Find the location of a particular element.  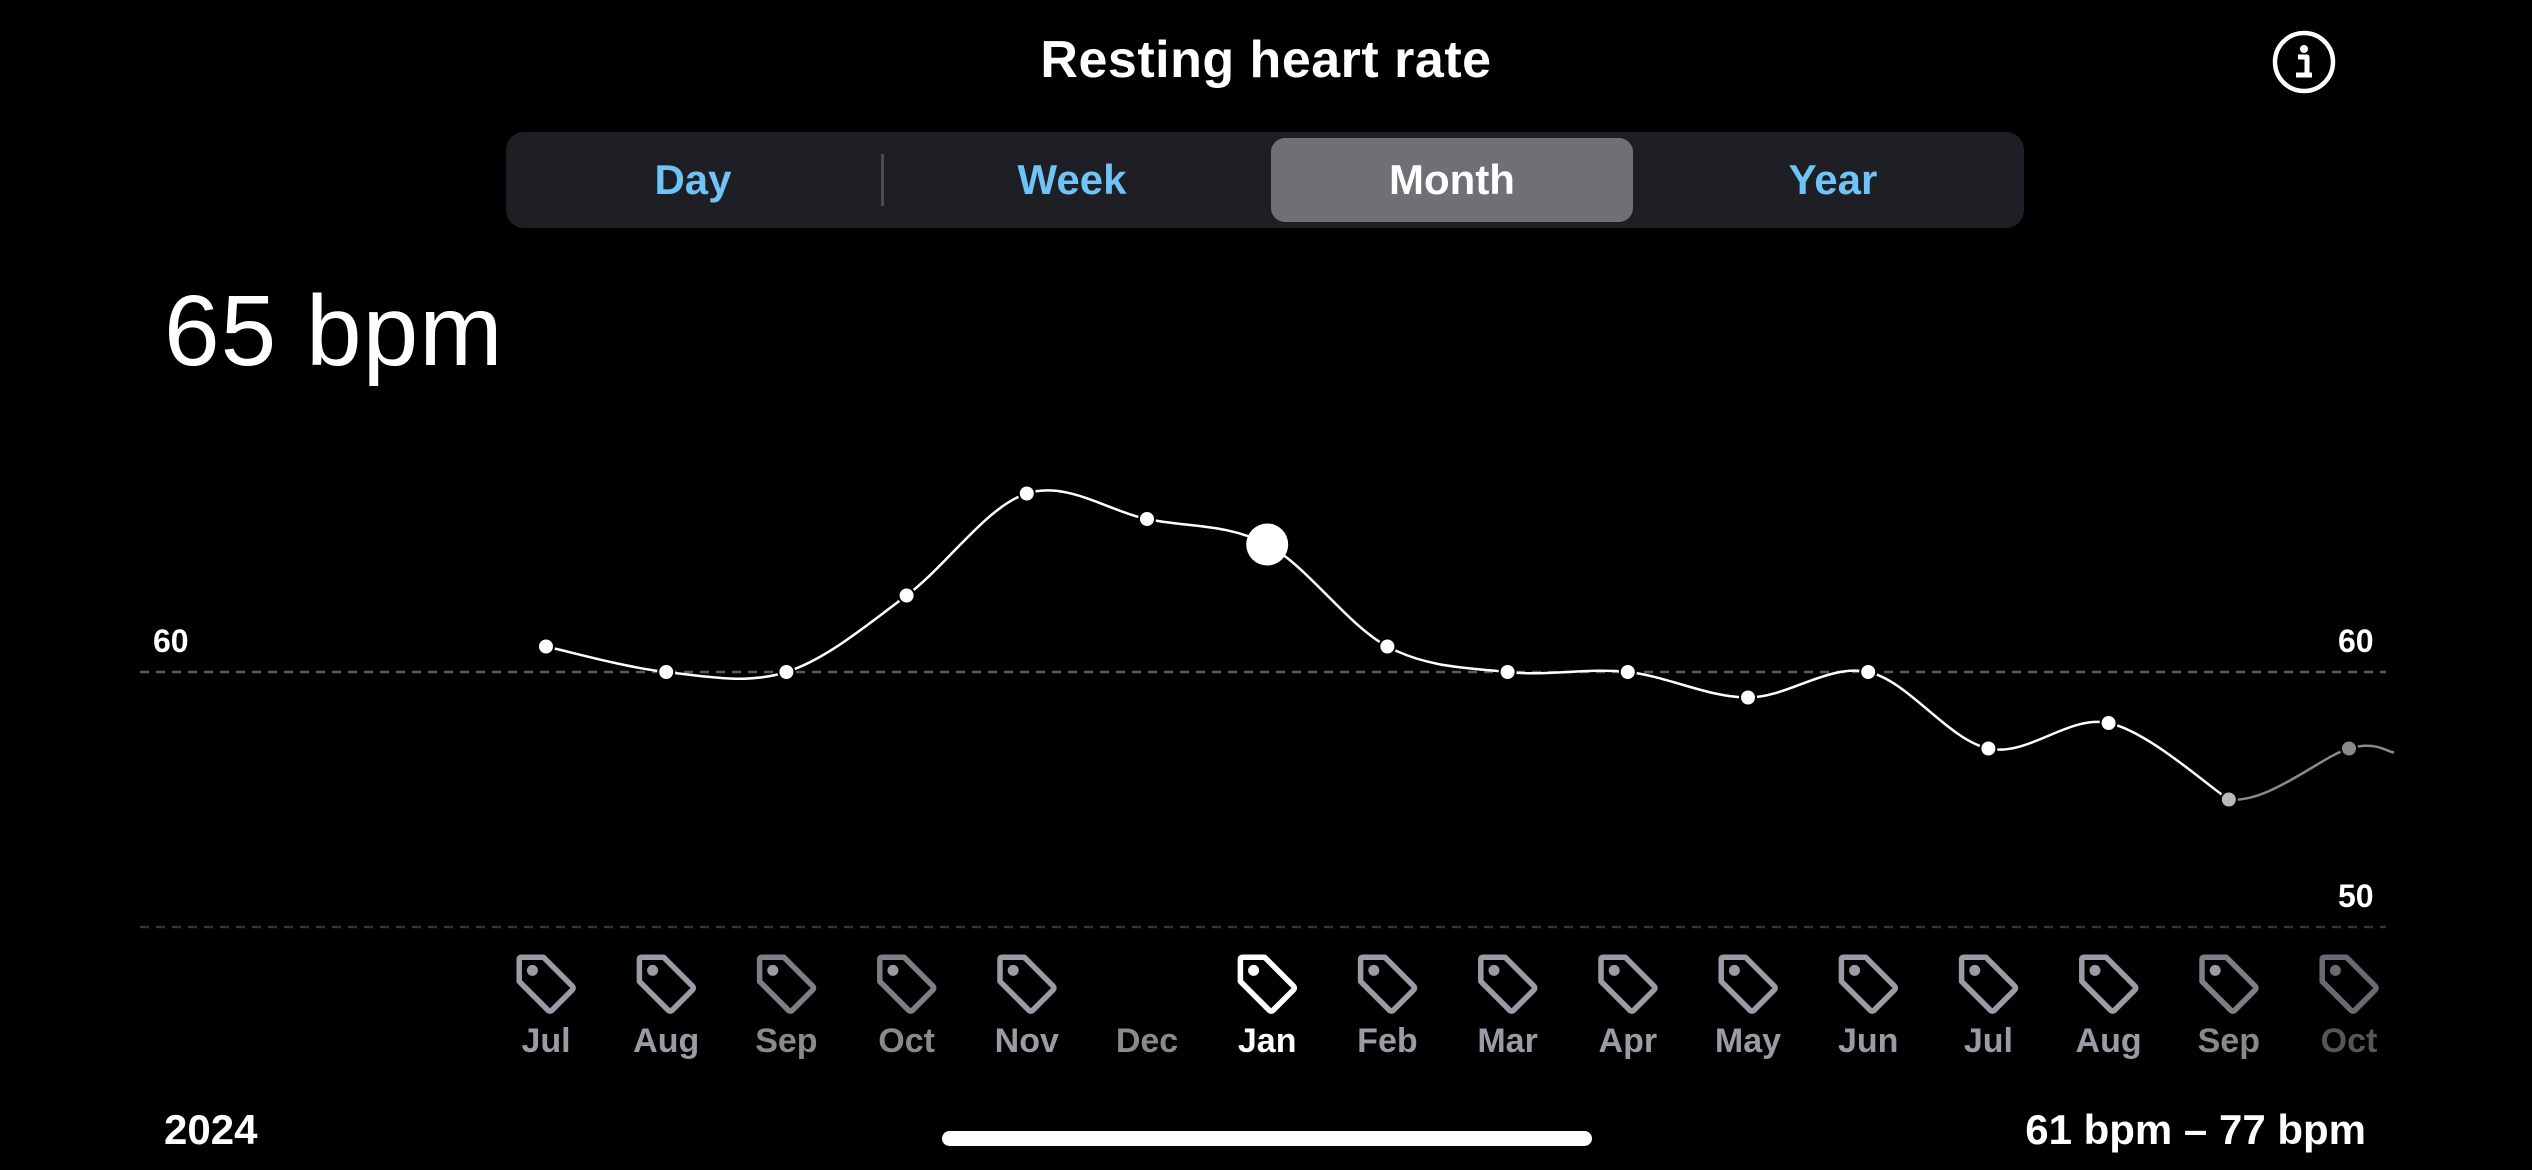

tab-week: Week is located at coordinates (1072, 179).